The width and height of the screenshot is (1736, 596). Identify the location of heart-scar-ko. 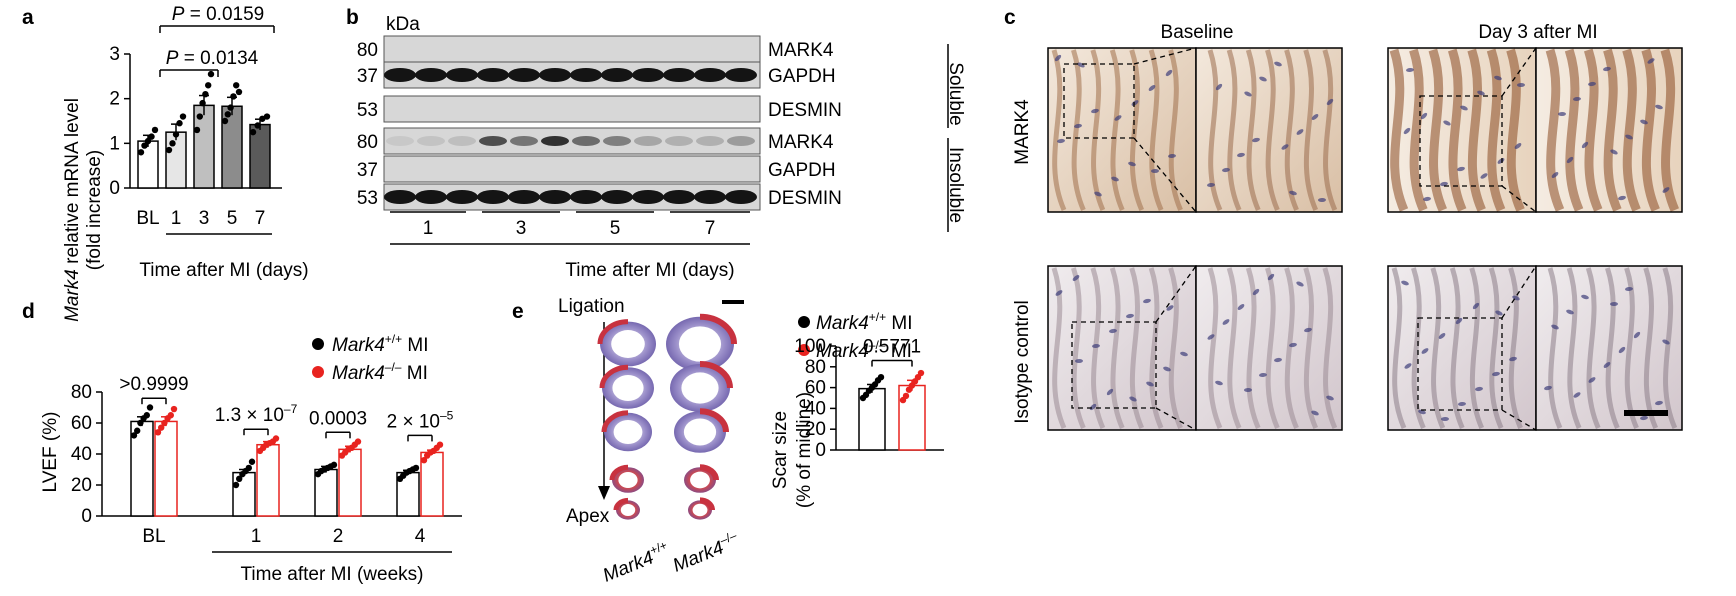
(718, 329).